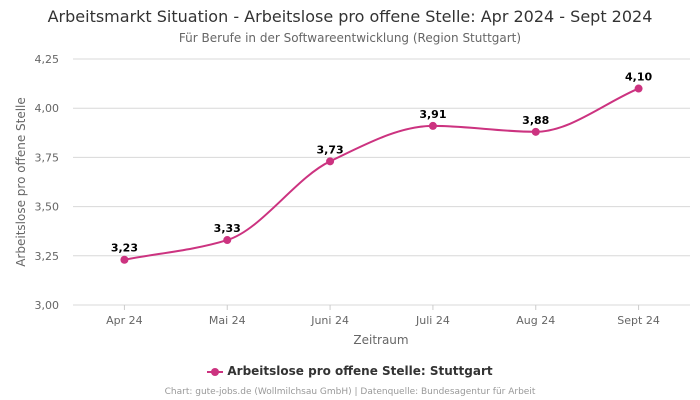 The height and width of the screenshot is (400, 700). I want to click on legend-item: Arbeitslose pro offene Stelle: Stuttgart, so click(350, 371).